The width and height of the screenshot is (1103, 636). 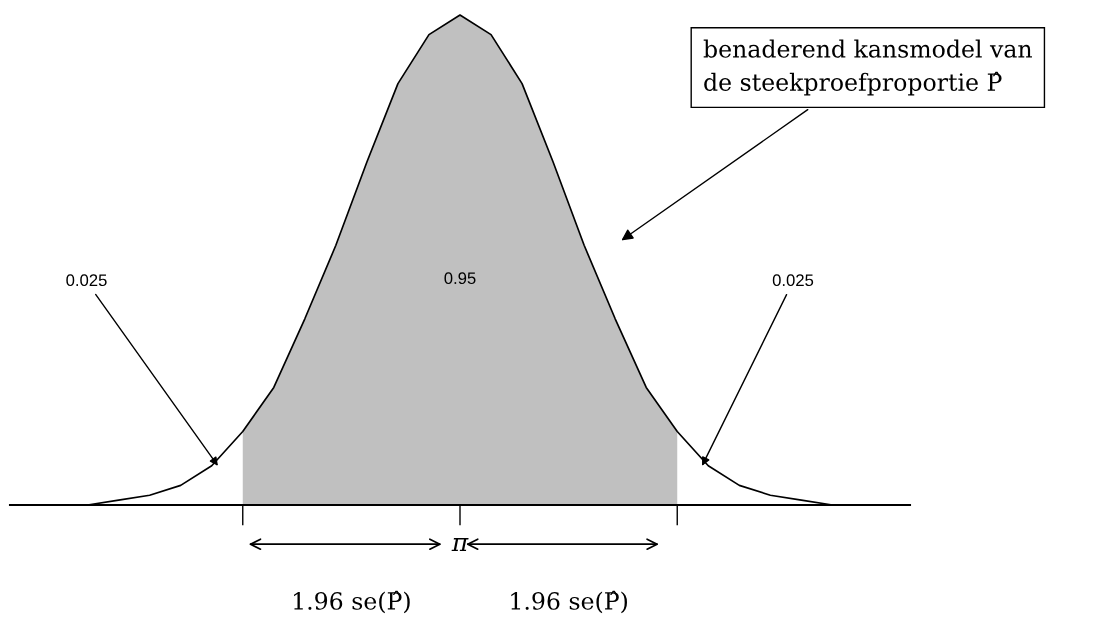 What do you see at coordinates (867, 67) in the screenshot?
I see `annotation: benaderend kansmodel van de steekproefproportie P̂` at bounding box center [867, 67].